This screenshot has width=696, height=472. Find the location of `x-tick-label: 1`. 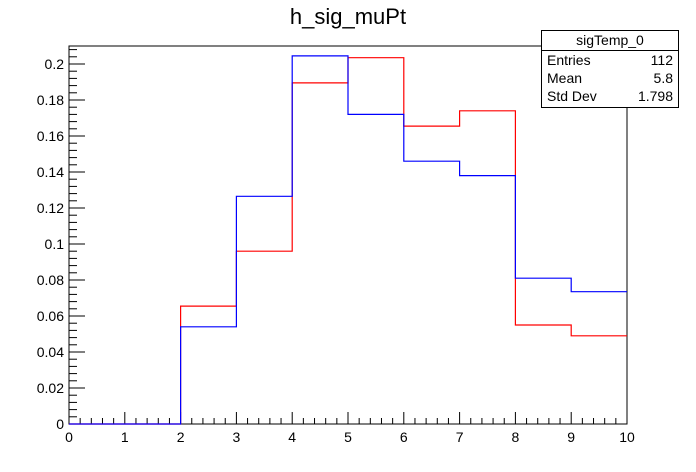

x-tick-label: 1 is located at coordinates (125, 437).